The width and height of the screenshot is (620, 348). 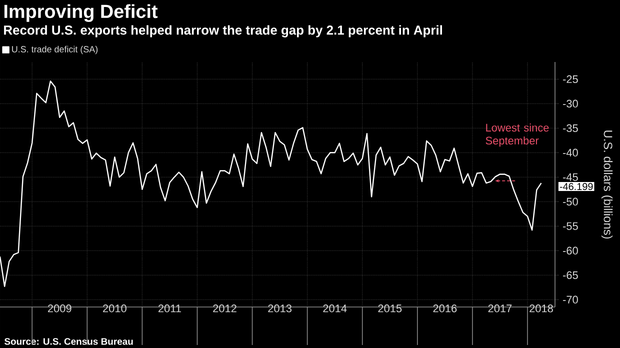 What do you see at coordinates (570, 275) in the screenshot?
I see `y-tick-label: -65` at bounding box center [570, 275].